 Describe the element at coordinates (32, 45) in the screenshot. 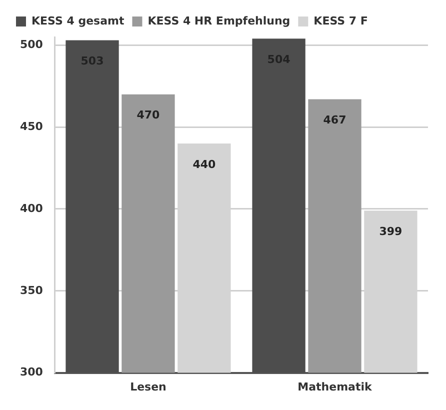

I see `y-tick-label: 500` at that location.